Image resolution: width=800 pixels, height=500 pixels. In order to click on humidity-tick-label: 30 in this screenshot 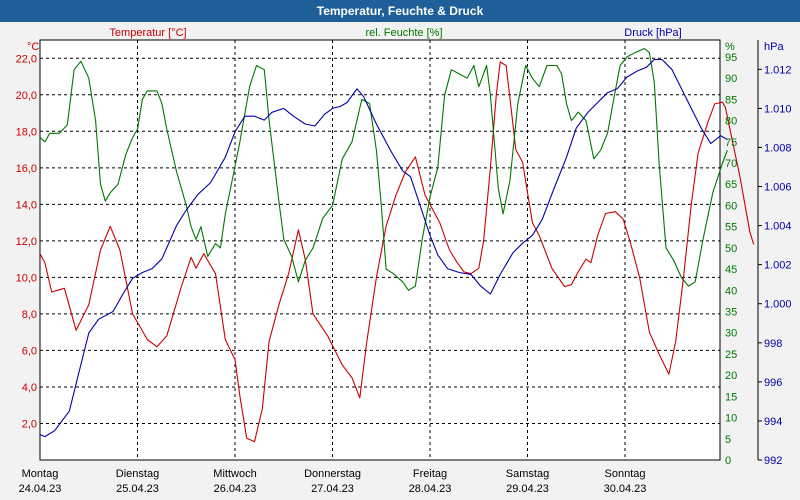, I will do `click(731, 334)`.